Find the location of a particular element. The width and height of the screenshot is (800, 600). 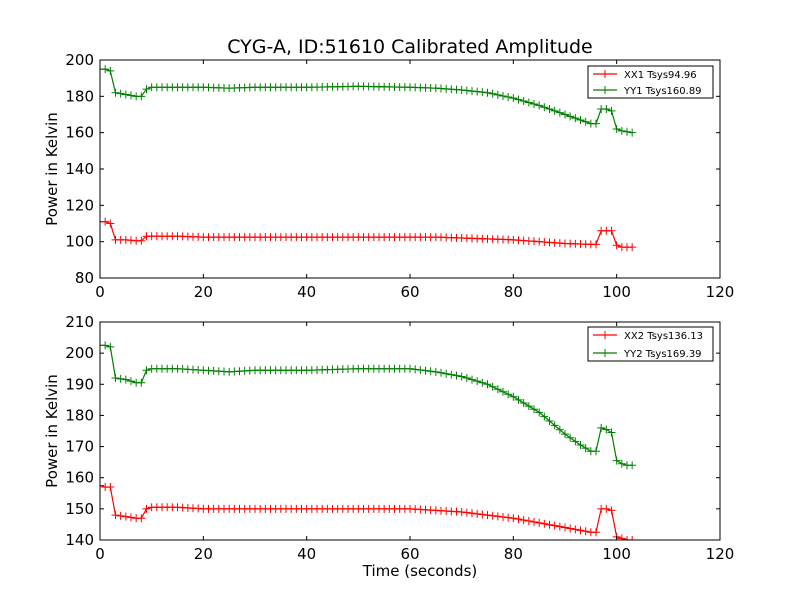

x-tick-label: 100 is located at coordinates (616, 292).